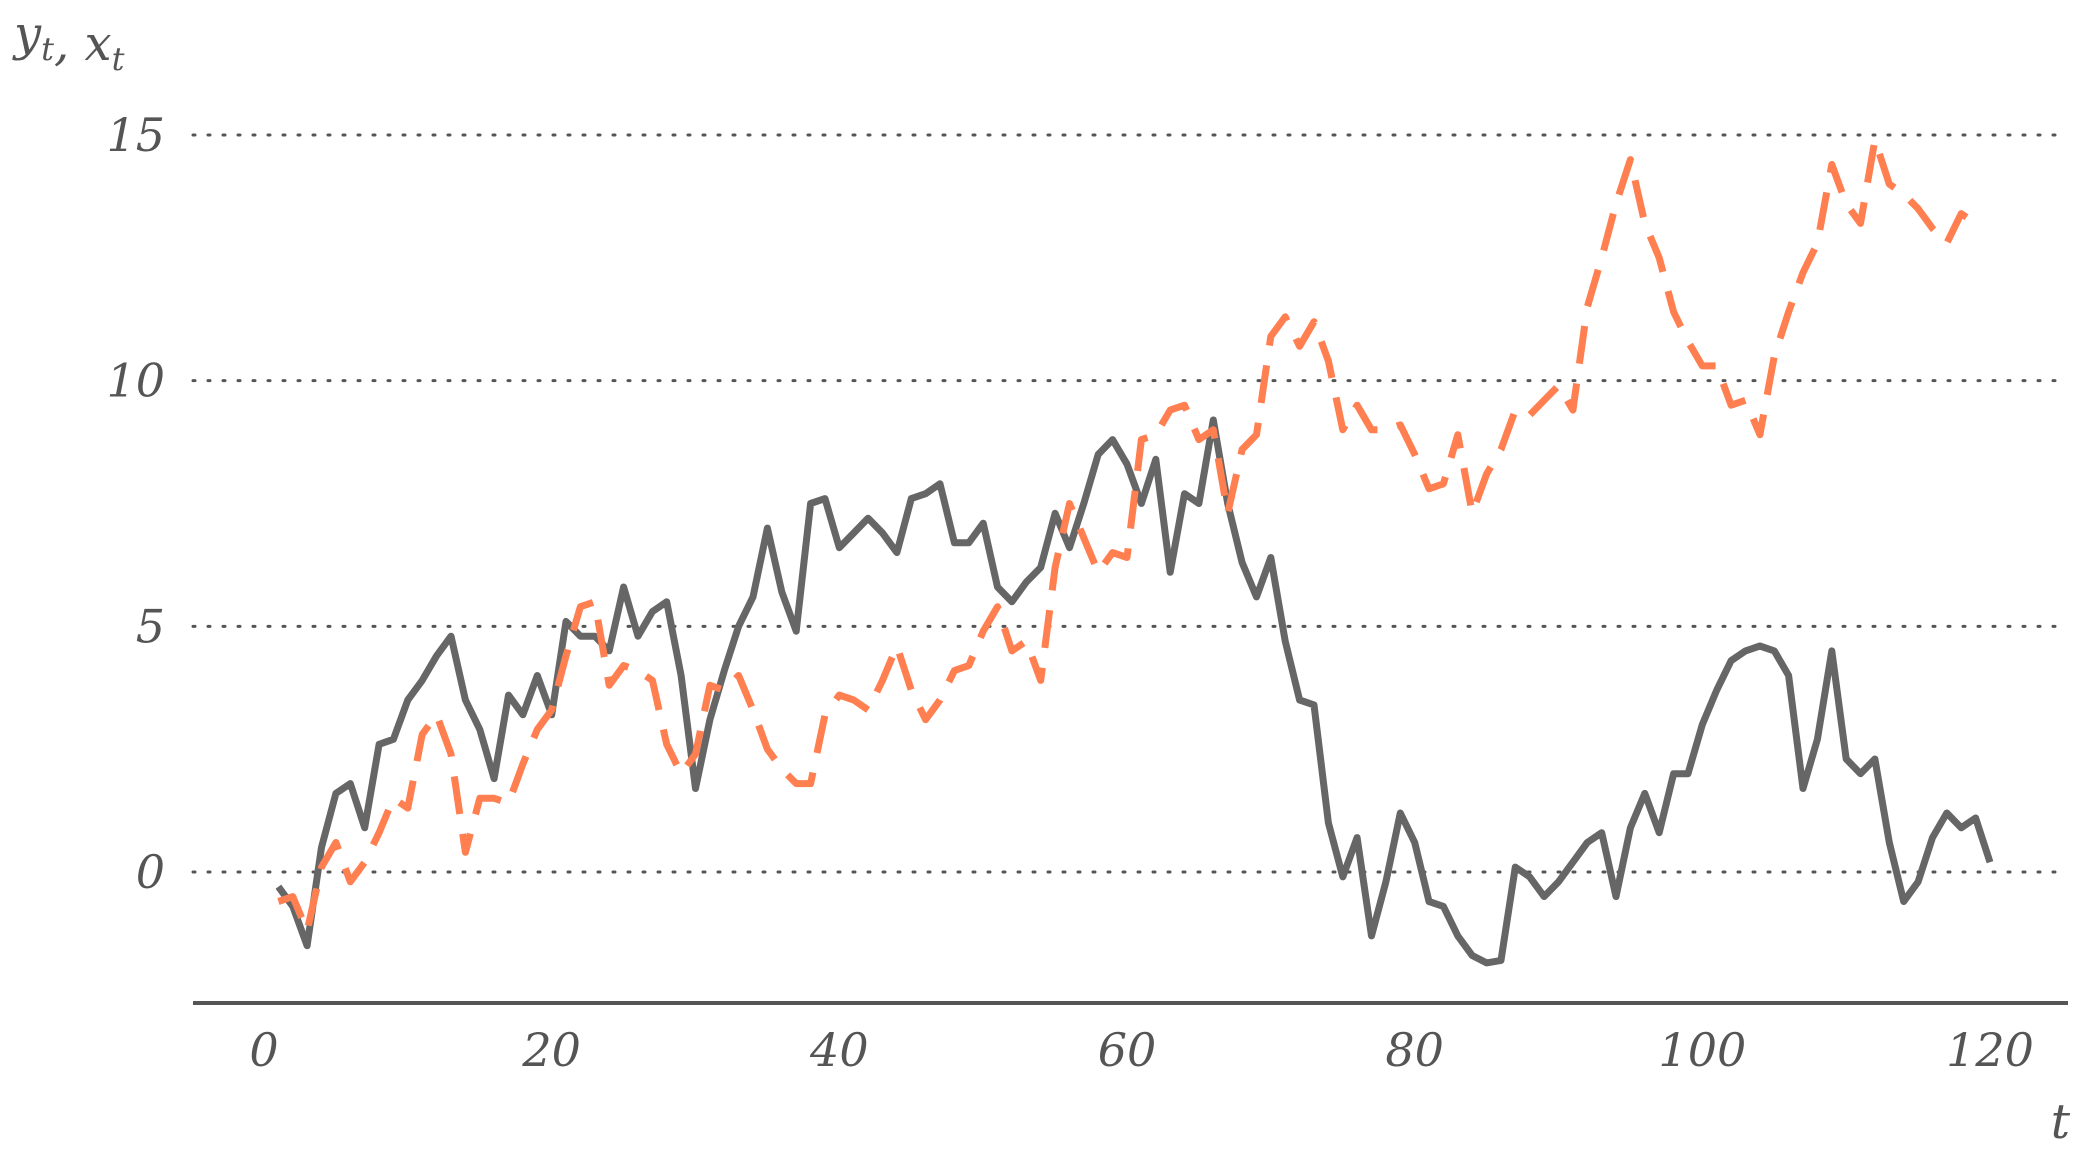 The image size is (2080, 1170). Describe the element at coordinates (1127, 1050) in the screenshot. I see `x-tick-label: 60` at that location.